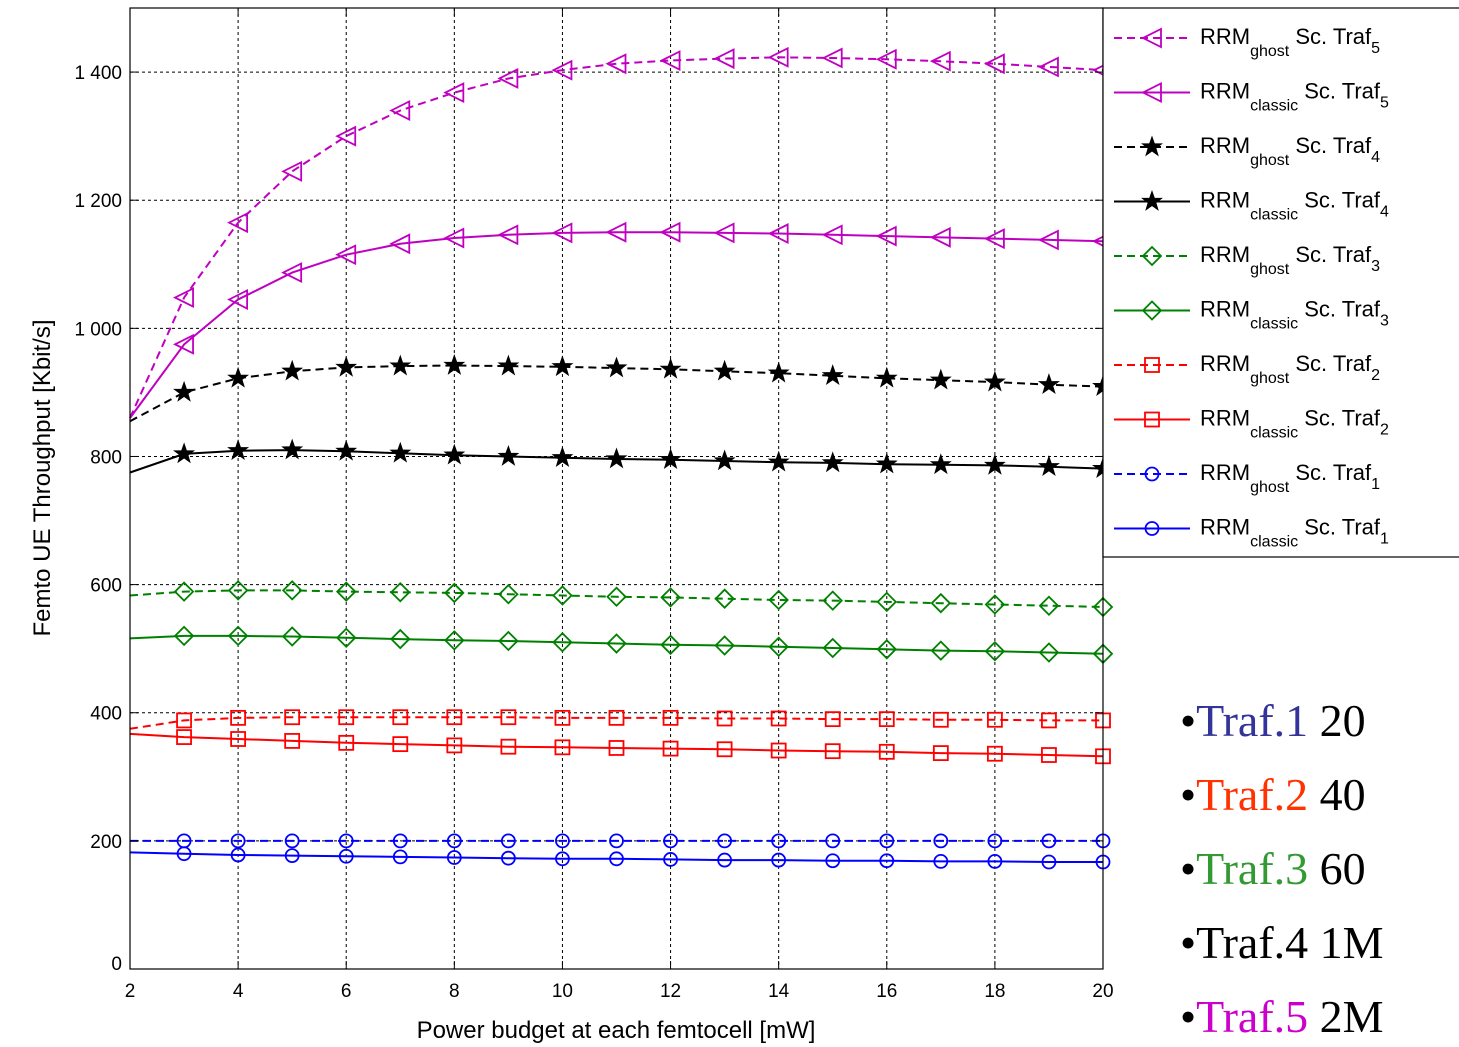 Image resolution: width=1459 pixels, height=1047 pixels. What do you see at coordinates (1282, 942) in the screenshot?
I see `traffic-annotation: •Traf.4 1M` at bounding box center [1282, 942].